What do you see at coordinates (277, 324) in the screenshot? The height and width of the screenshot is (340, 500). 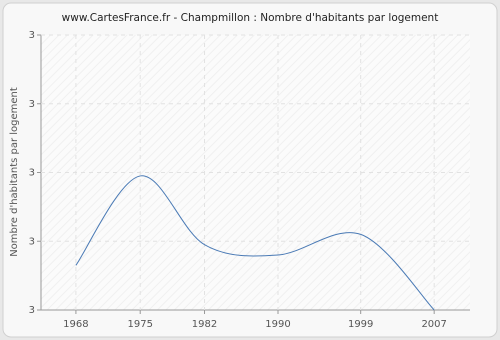 I see `x-tick-label: 1990` at bounding box center [277, 324].